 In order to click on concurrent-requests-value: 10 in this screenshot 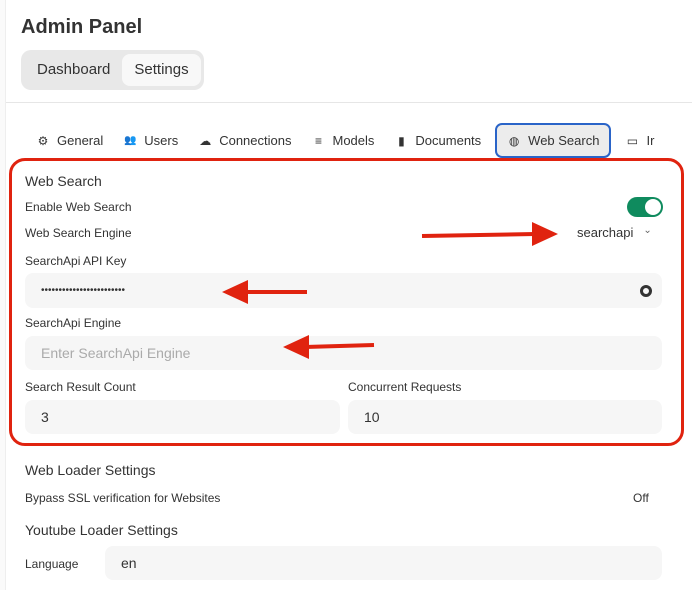, I will do `click(372, 417)`.